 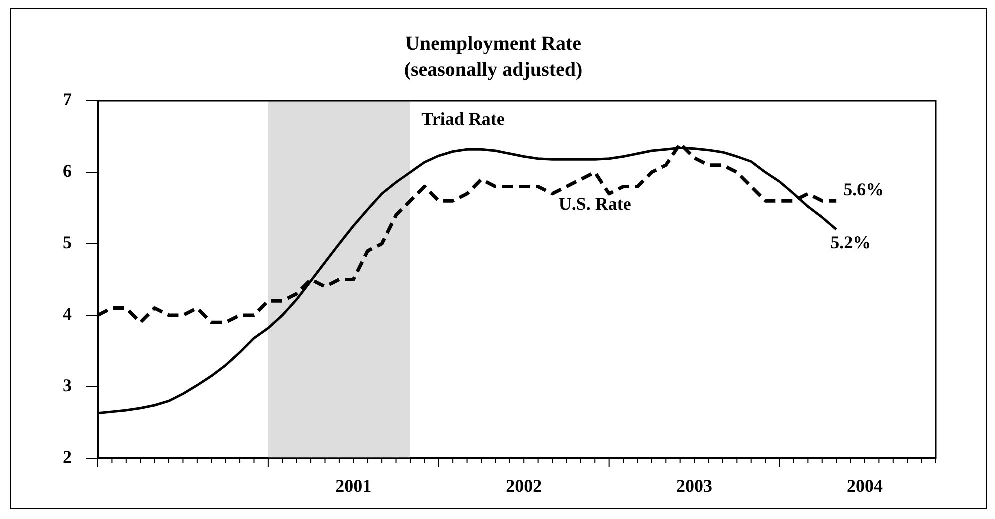 What do you see at coordinates (864, 190) in the screenshot?
I see `data-label: 5.6%` at bounding box center [864, 190].